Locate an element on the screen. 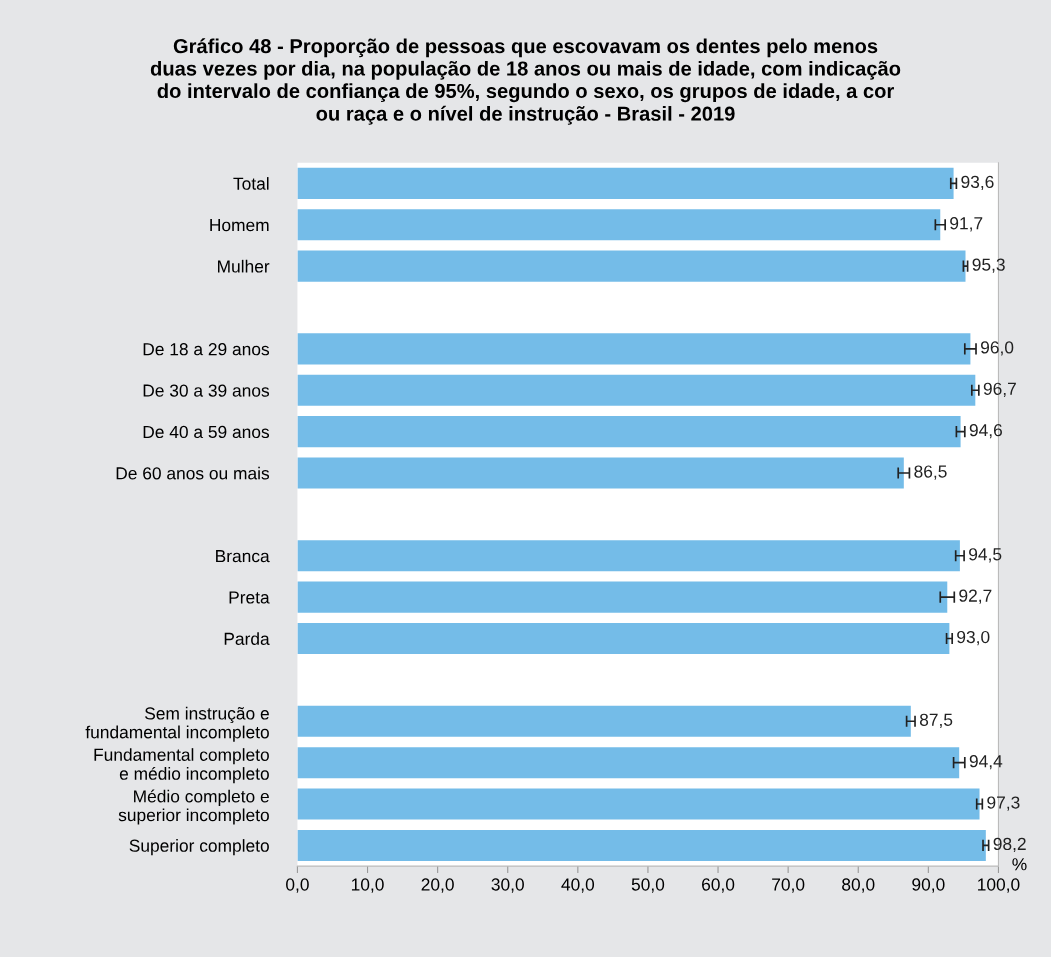 This screenshot has height=957, width=1051. x-axis-title: % is located at coordinates (1019, 864).